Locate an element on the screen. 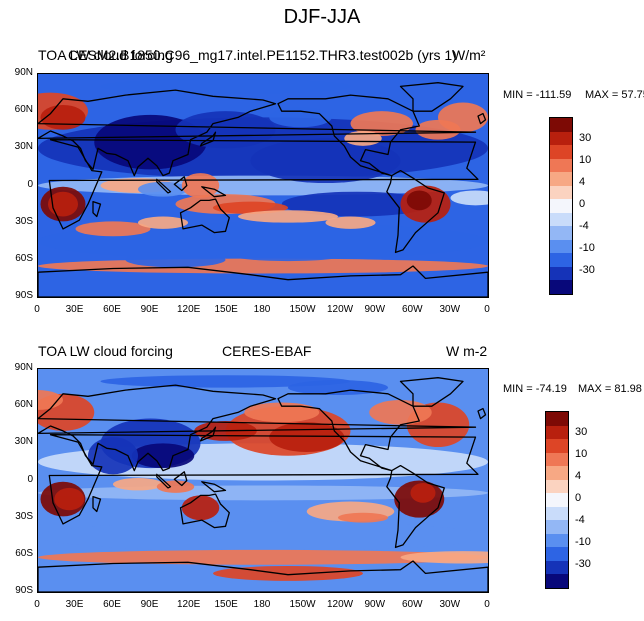 This screenshot has width=644, height=621. x-tick-label: 30W is located at coordinates (450, 309).